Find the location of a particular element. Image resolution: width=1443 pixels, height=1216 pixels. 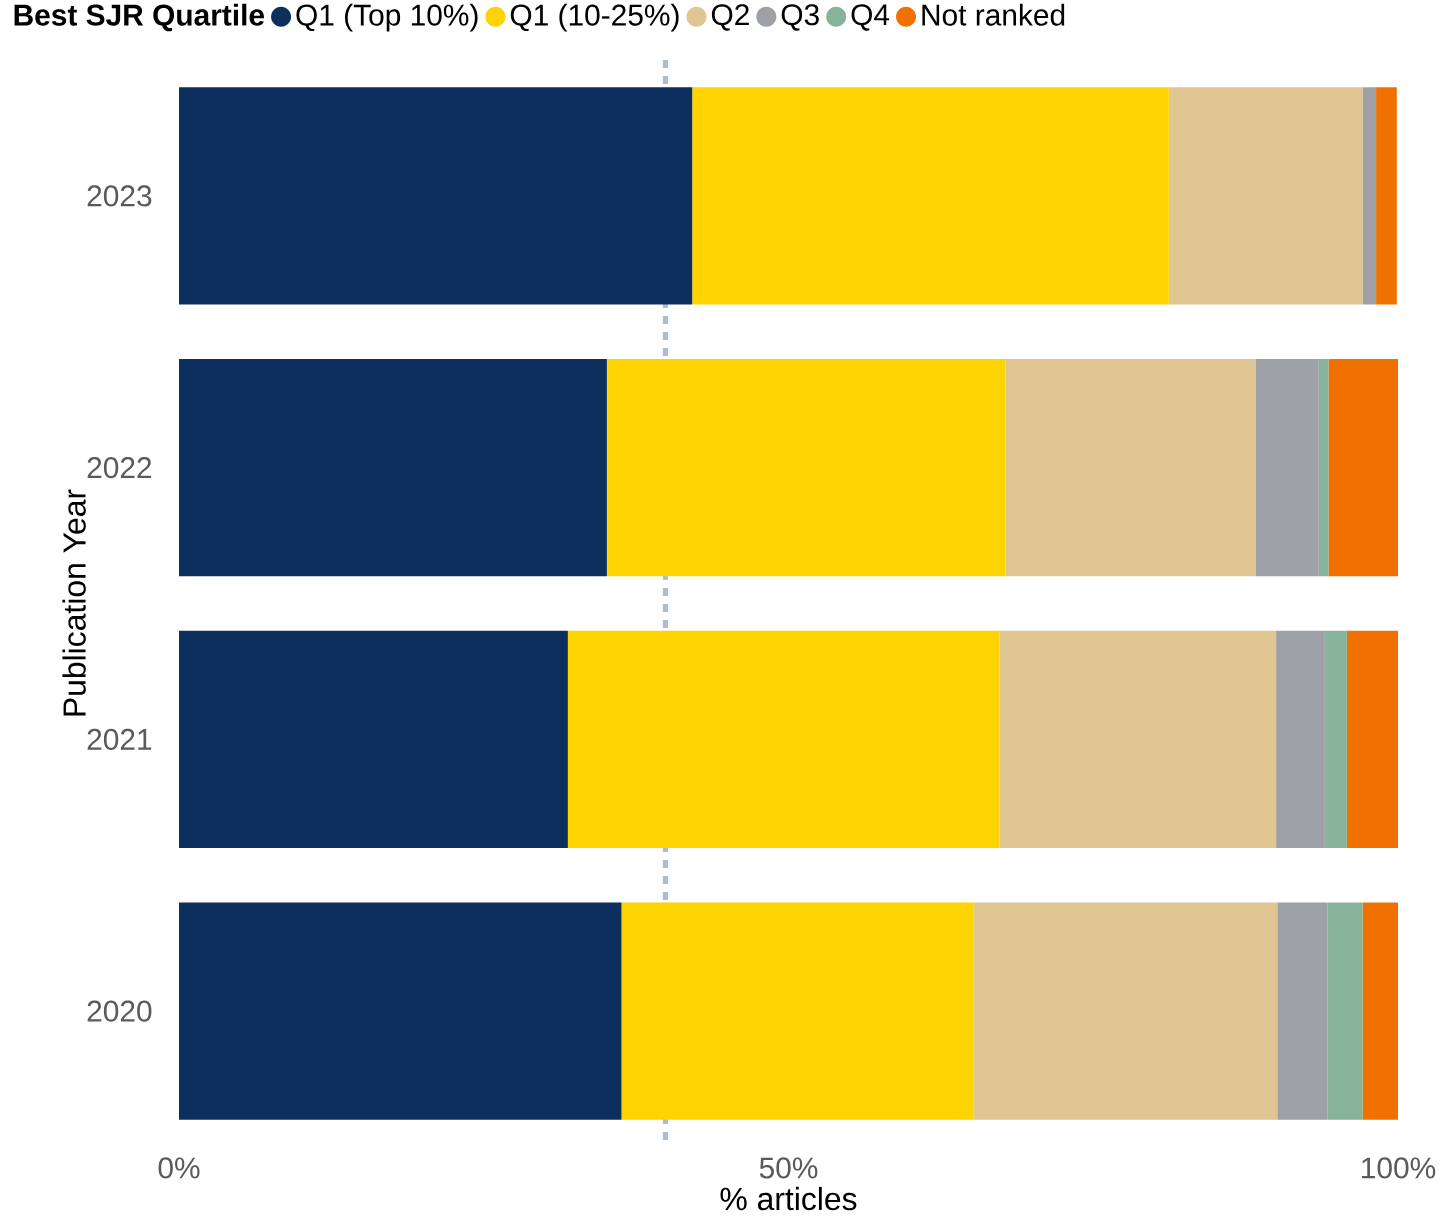

x-axis-title: % articles is located at coordinates (788, 1198).